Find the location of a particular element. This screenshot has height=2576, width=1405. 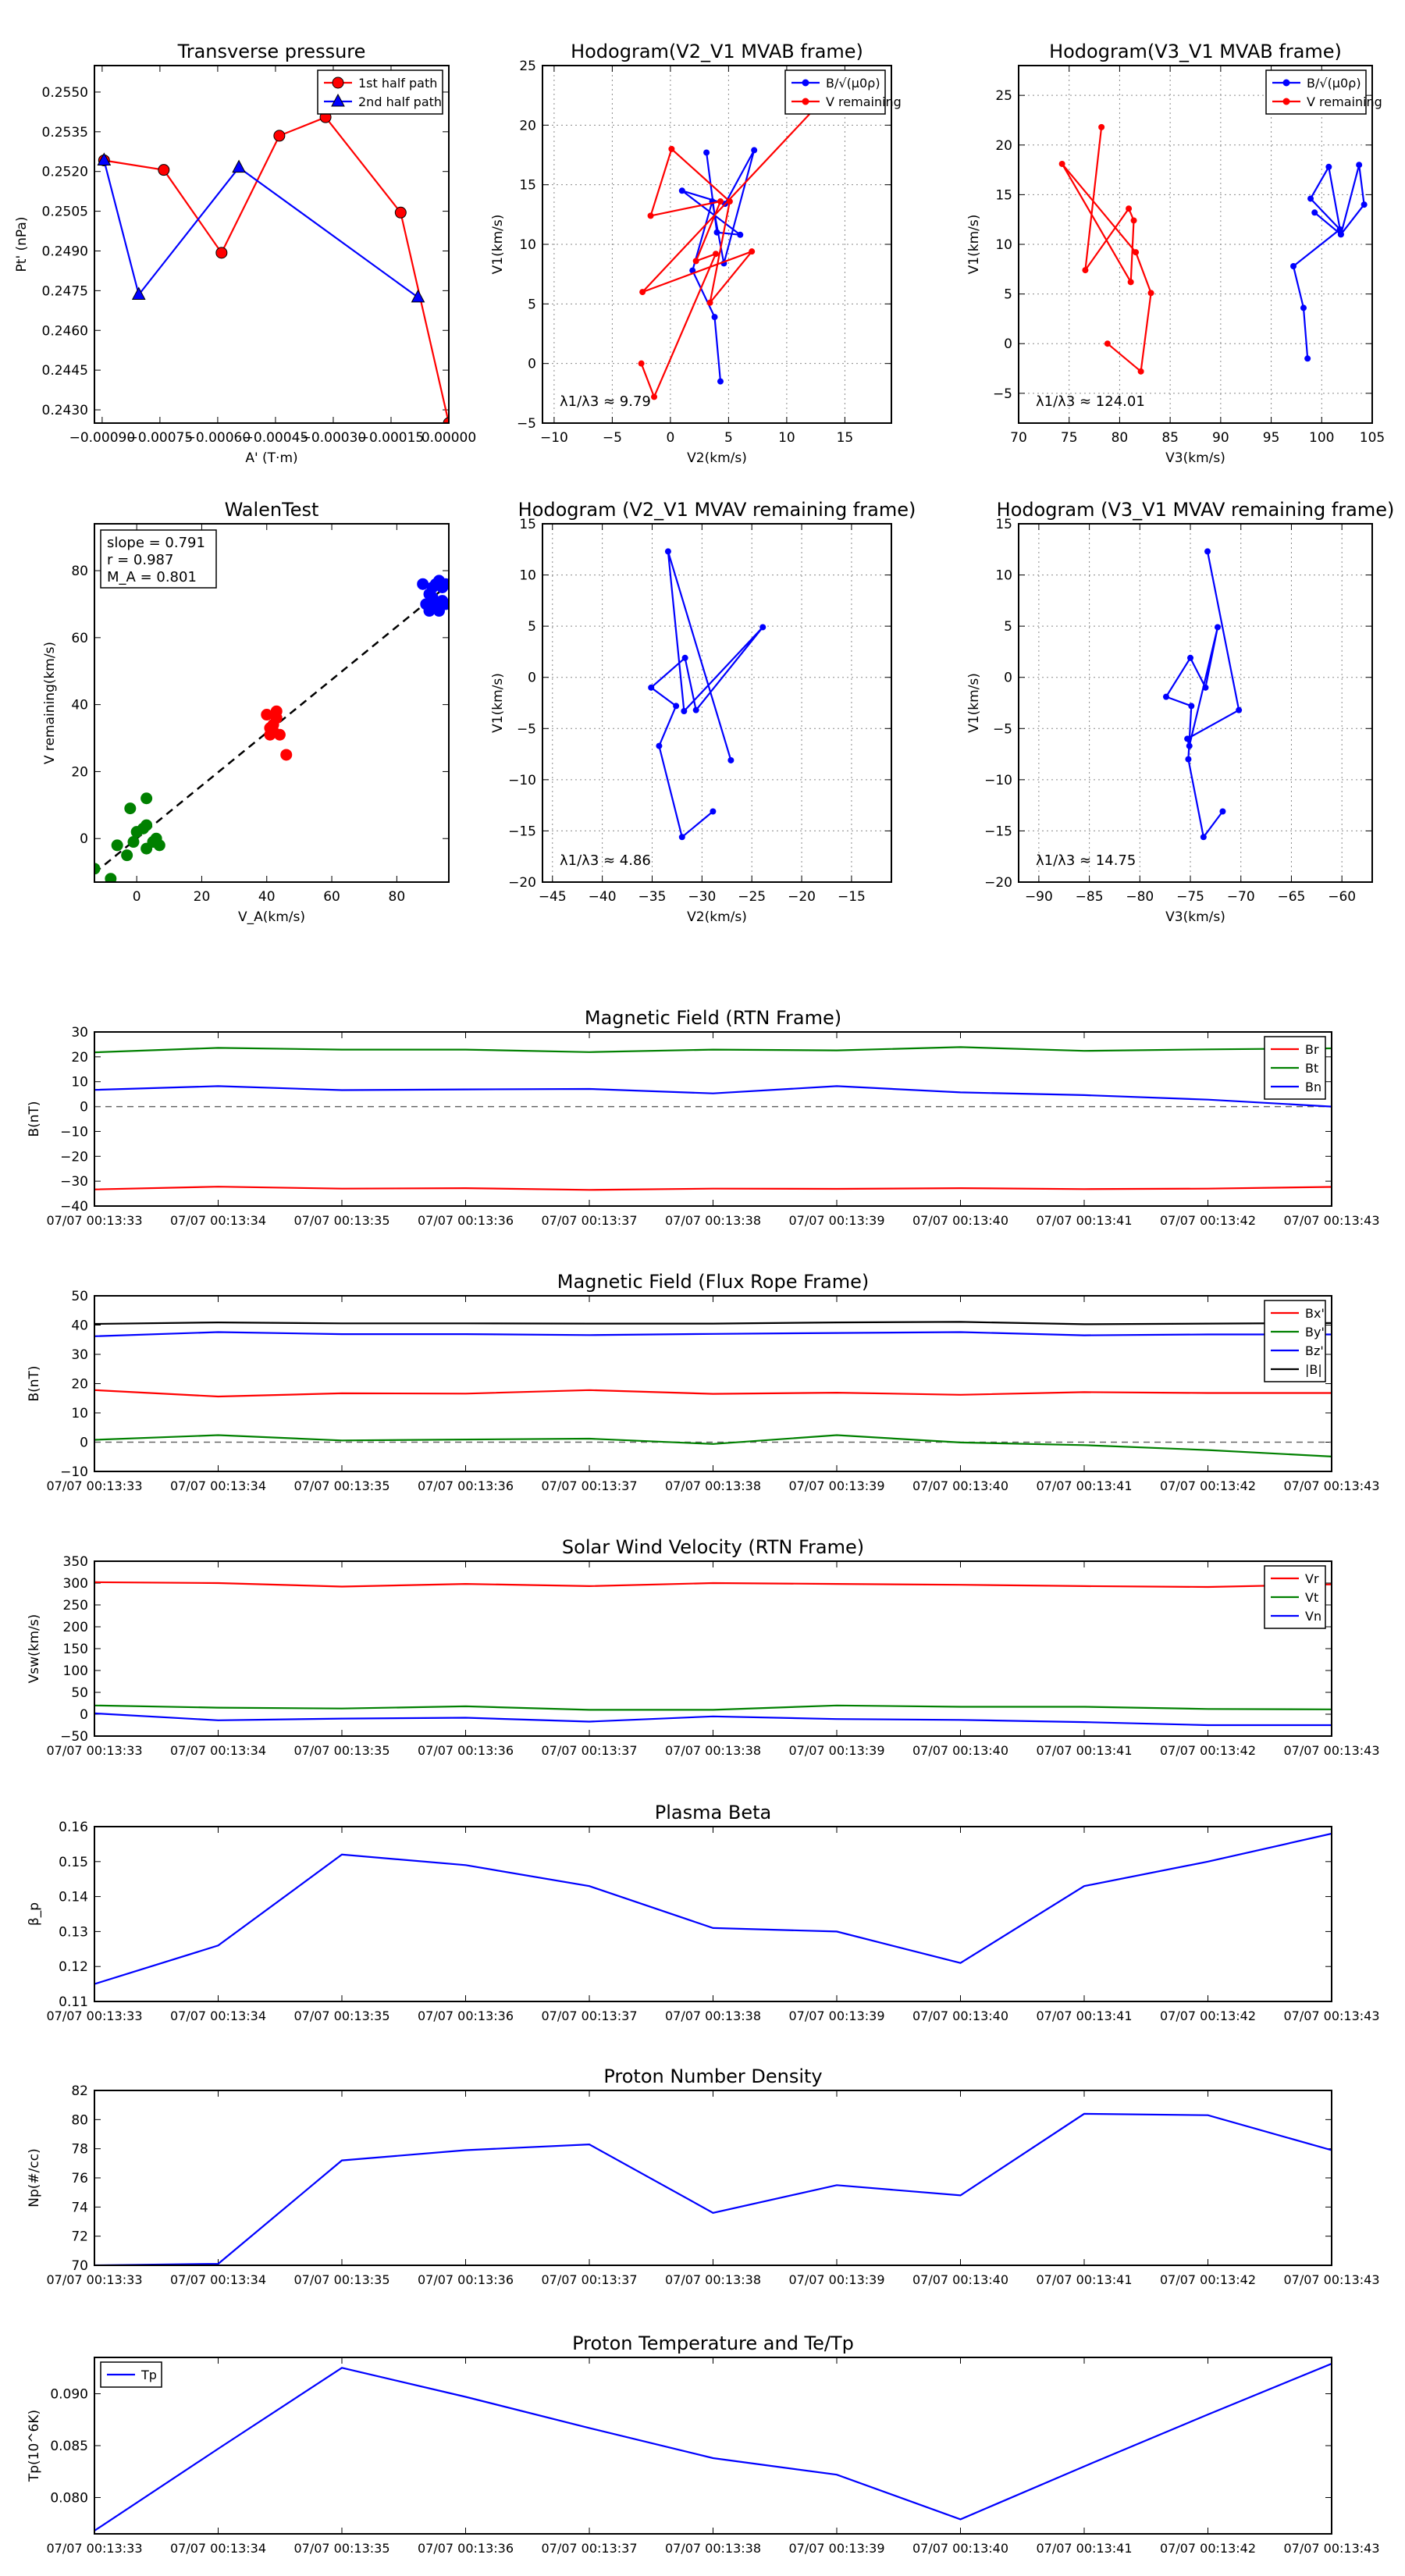

chart-title: Proton Number Density is located at coordinates (713, 2076).